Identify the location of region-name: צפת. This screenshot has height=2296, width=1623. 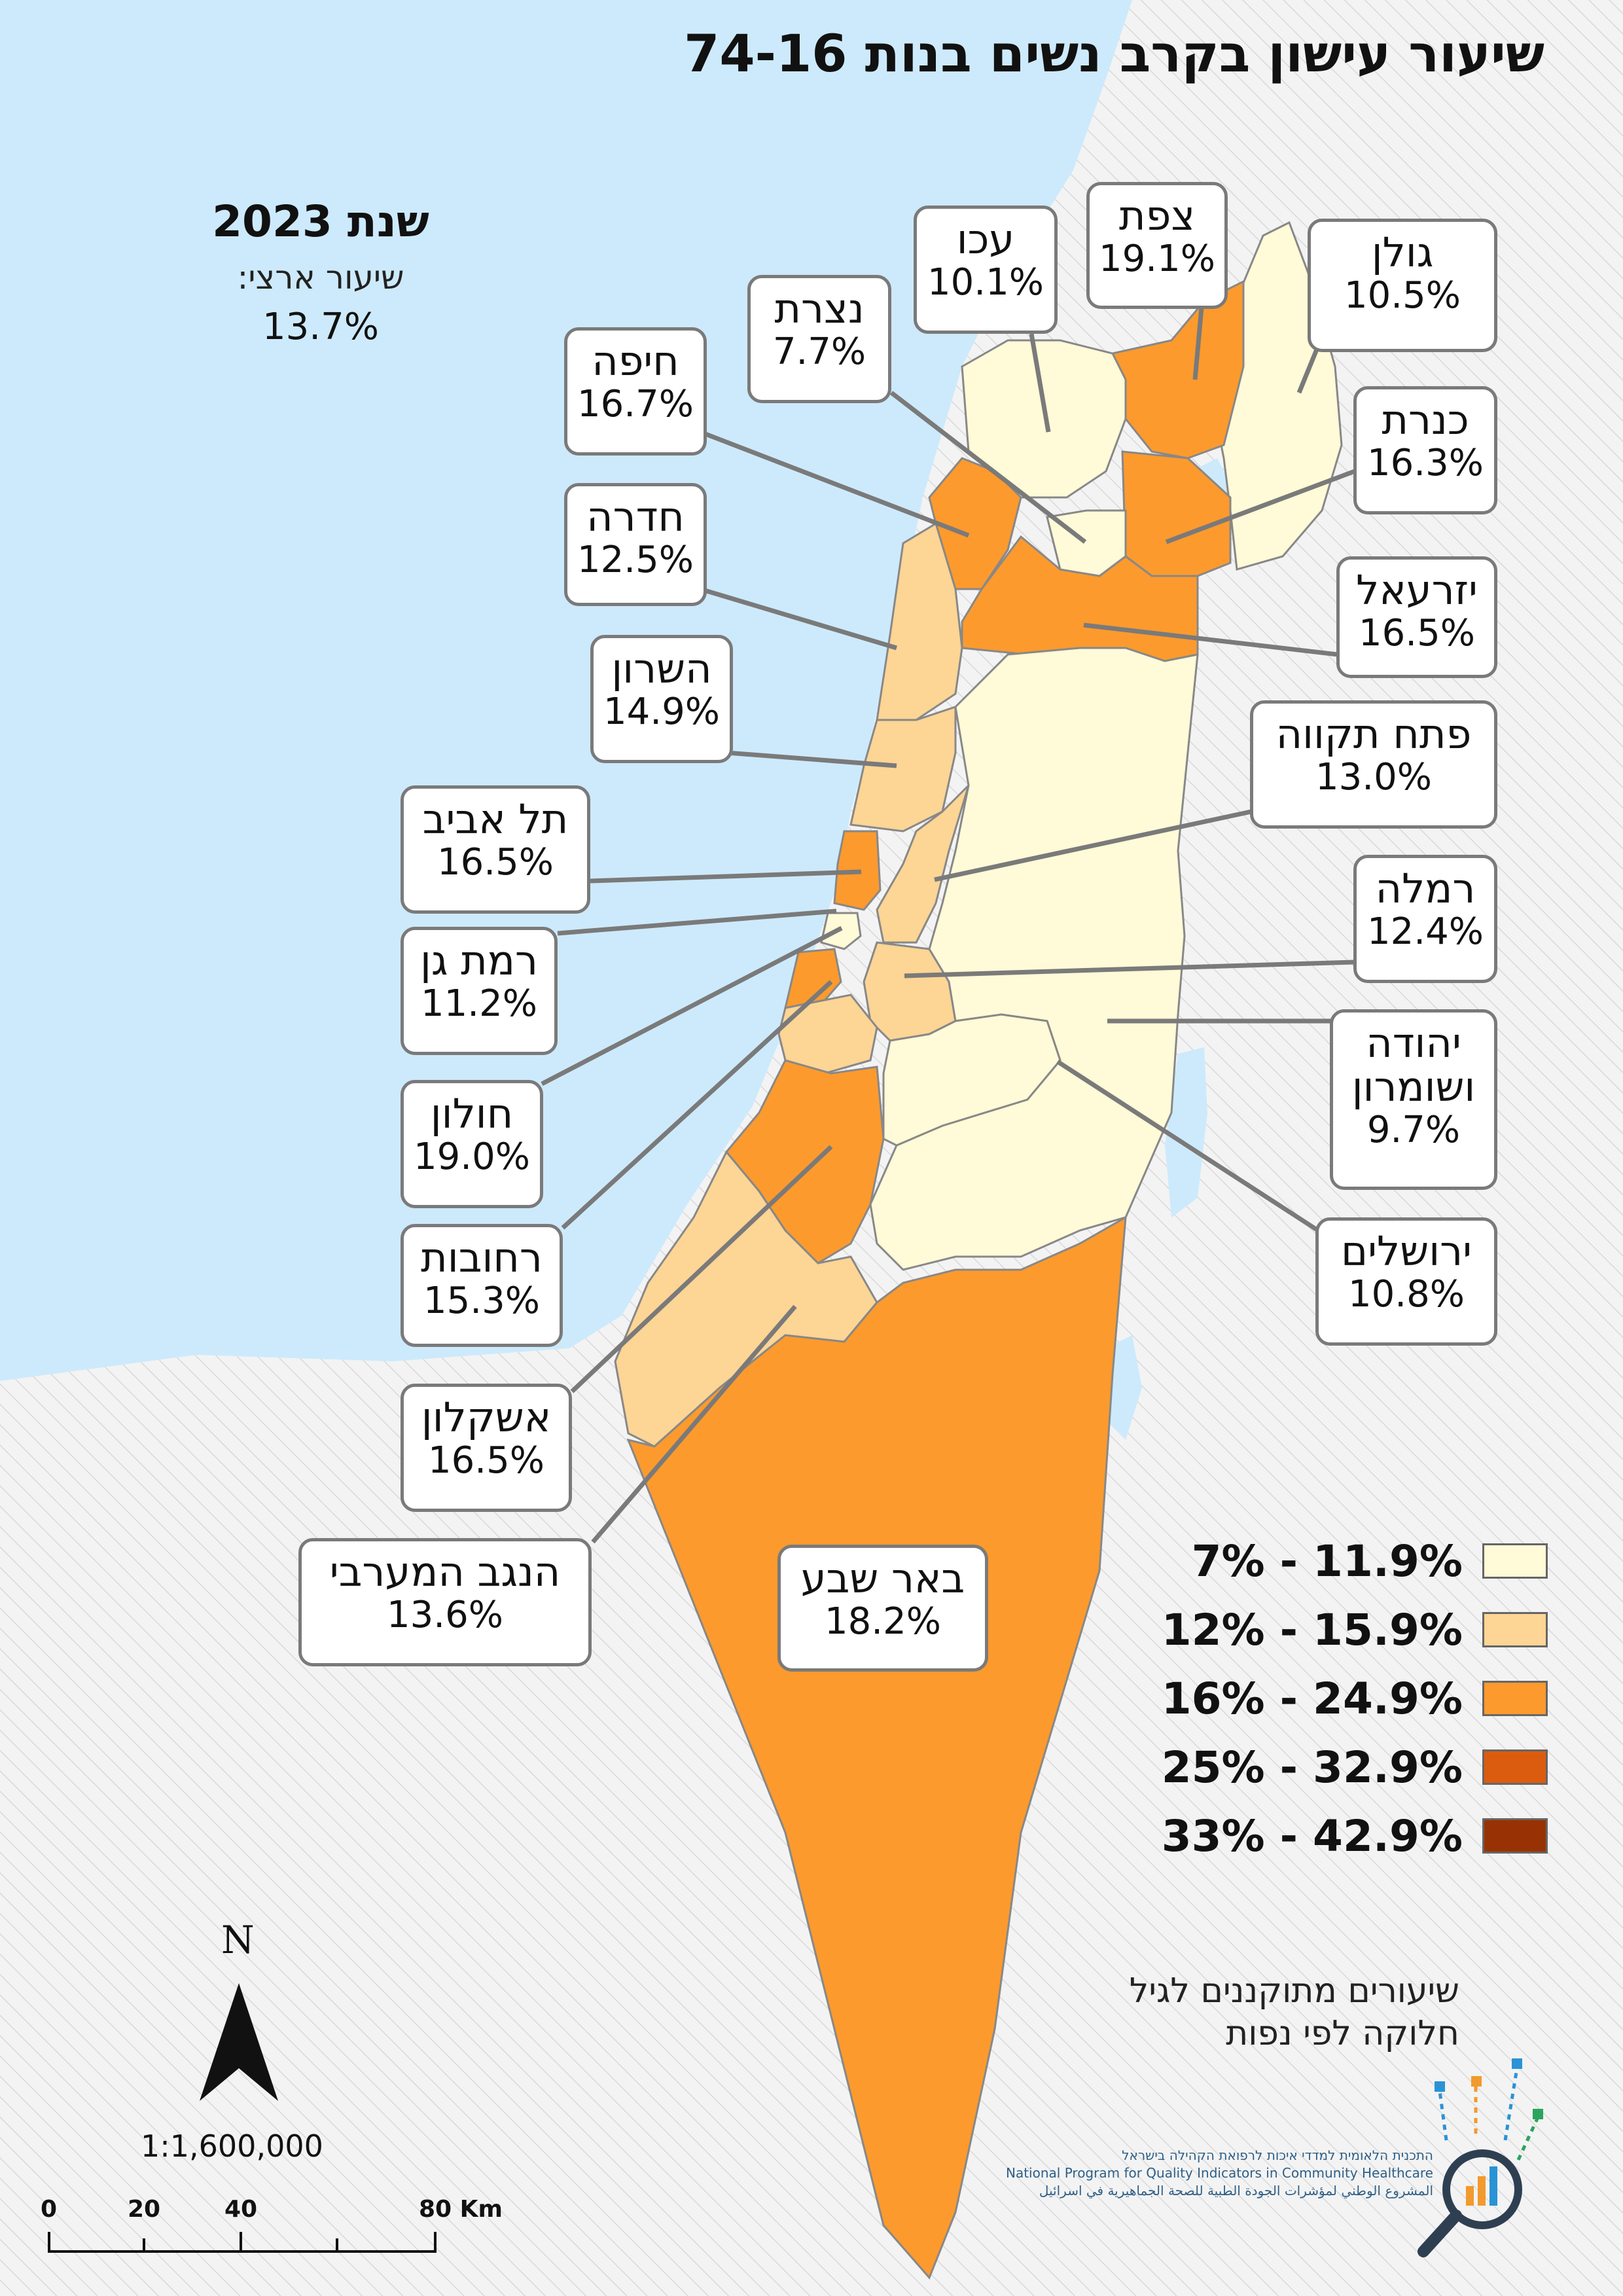
(1157, 216).